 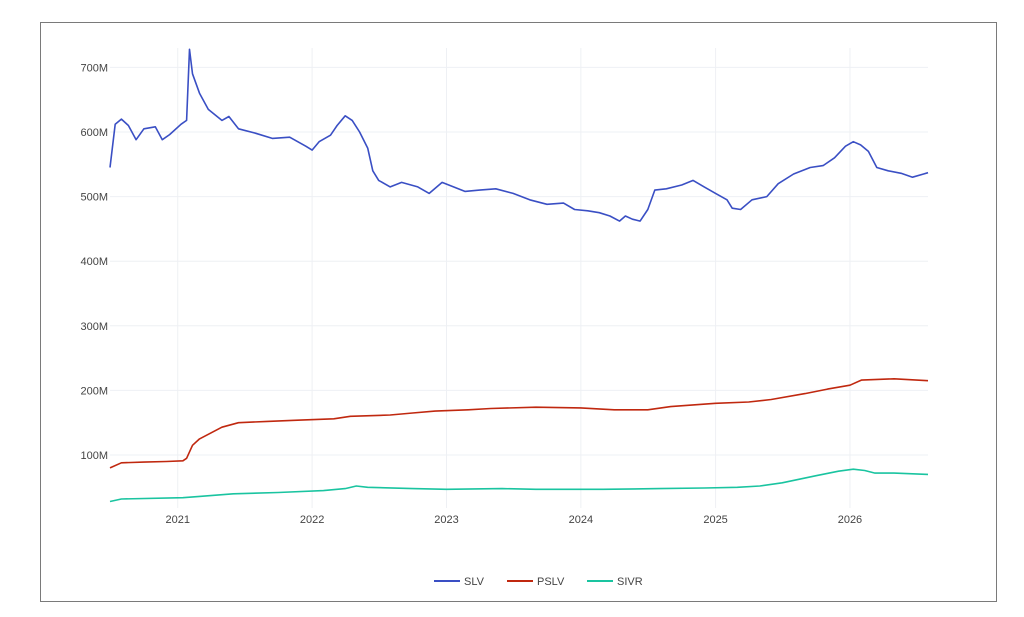 I want to click on legend-item-pslv: PSLV, so click(x=536, y=582).